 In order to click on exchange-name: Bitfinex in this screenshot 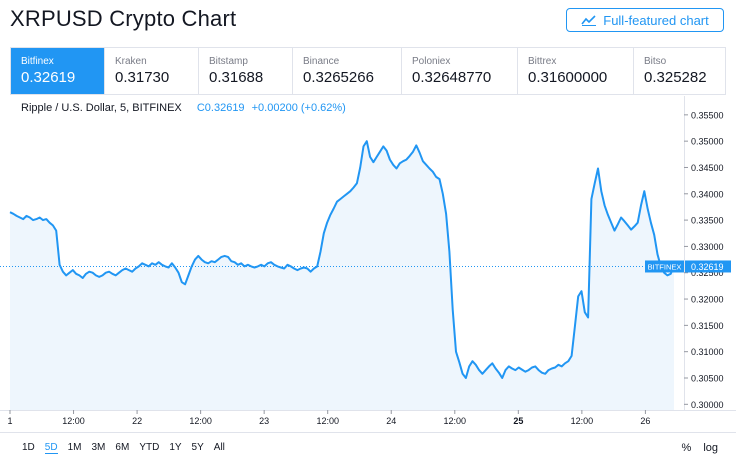, I will do `click(37, 61)`.